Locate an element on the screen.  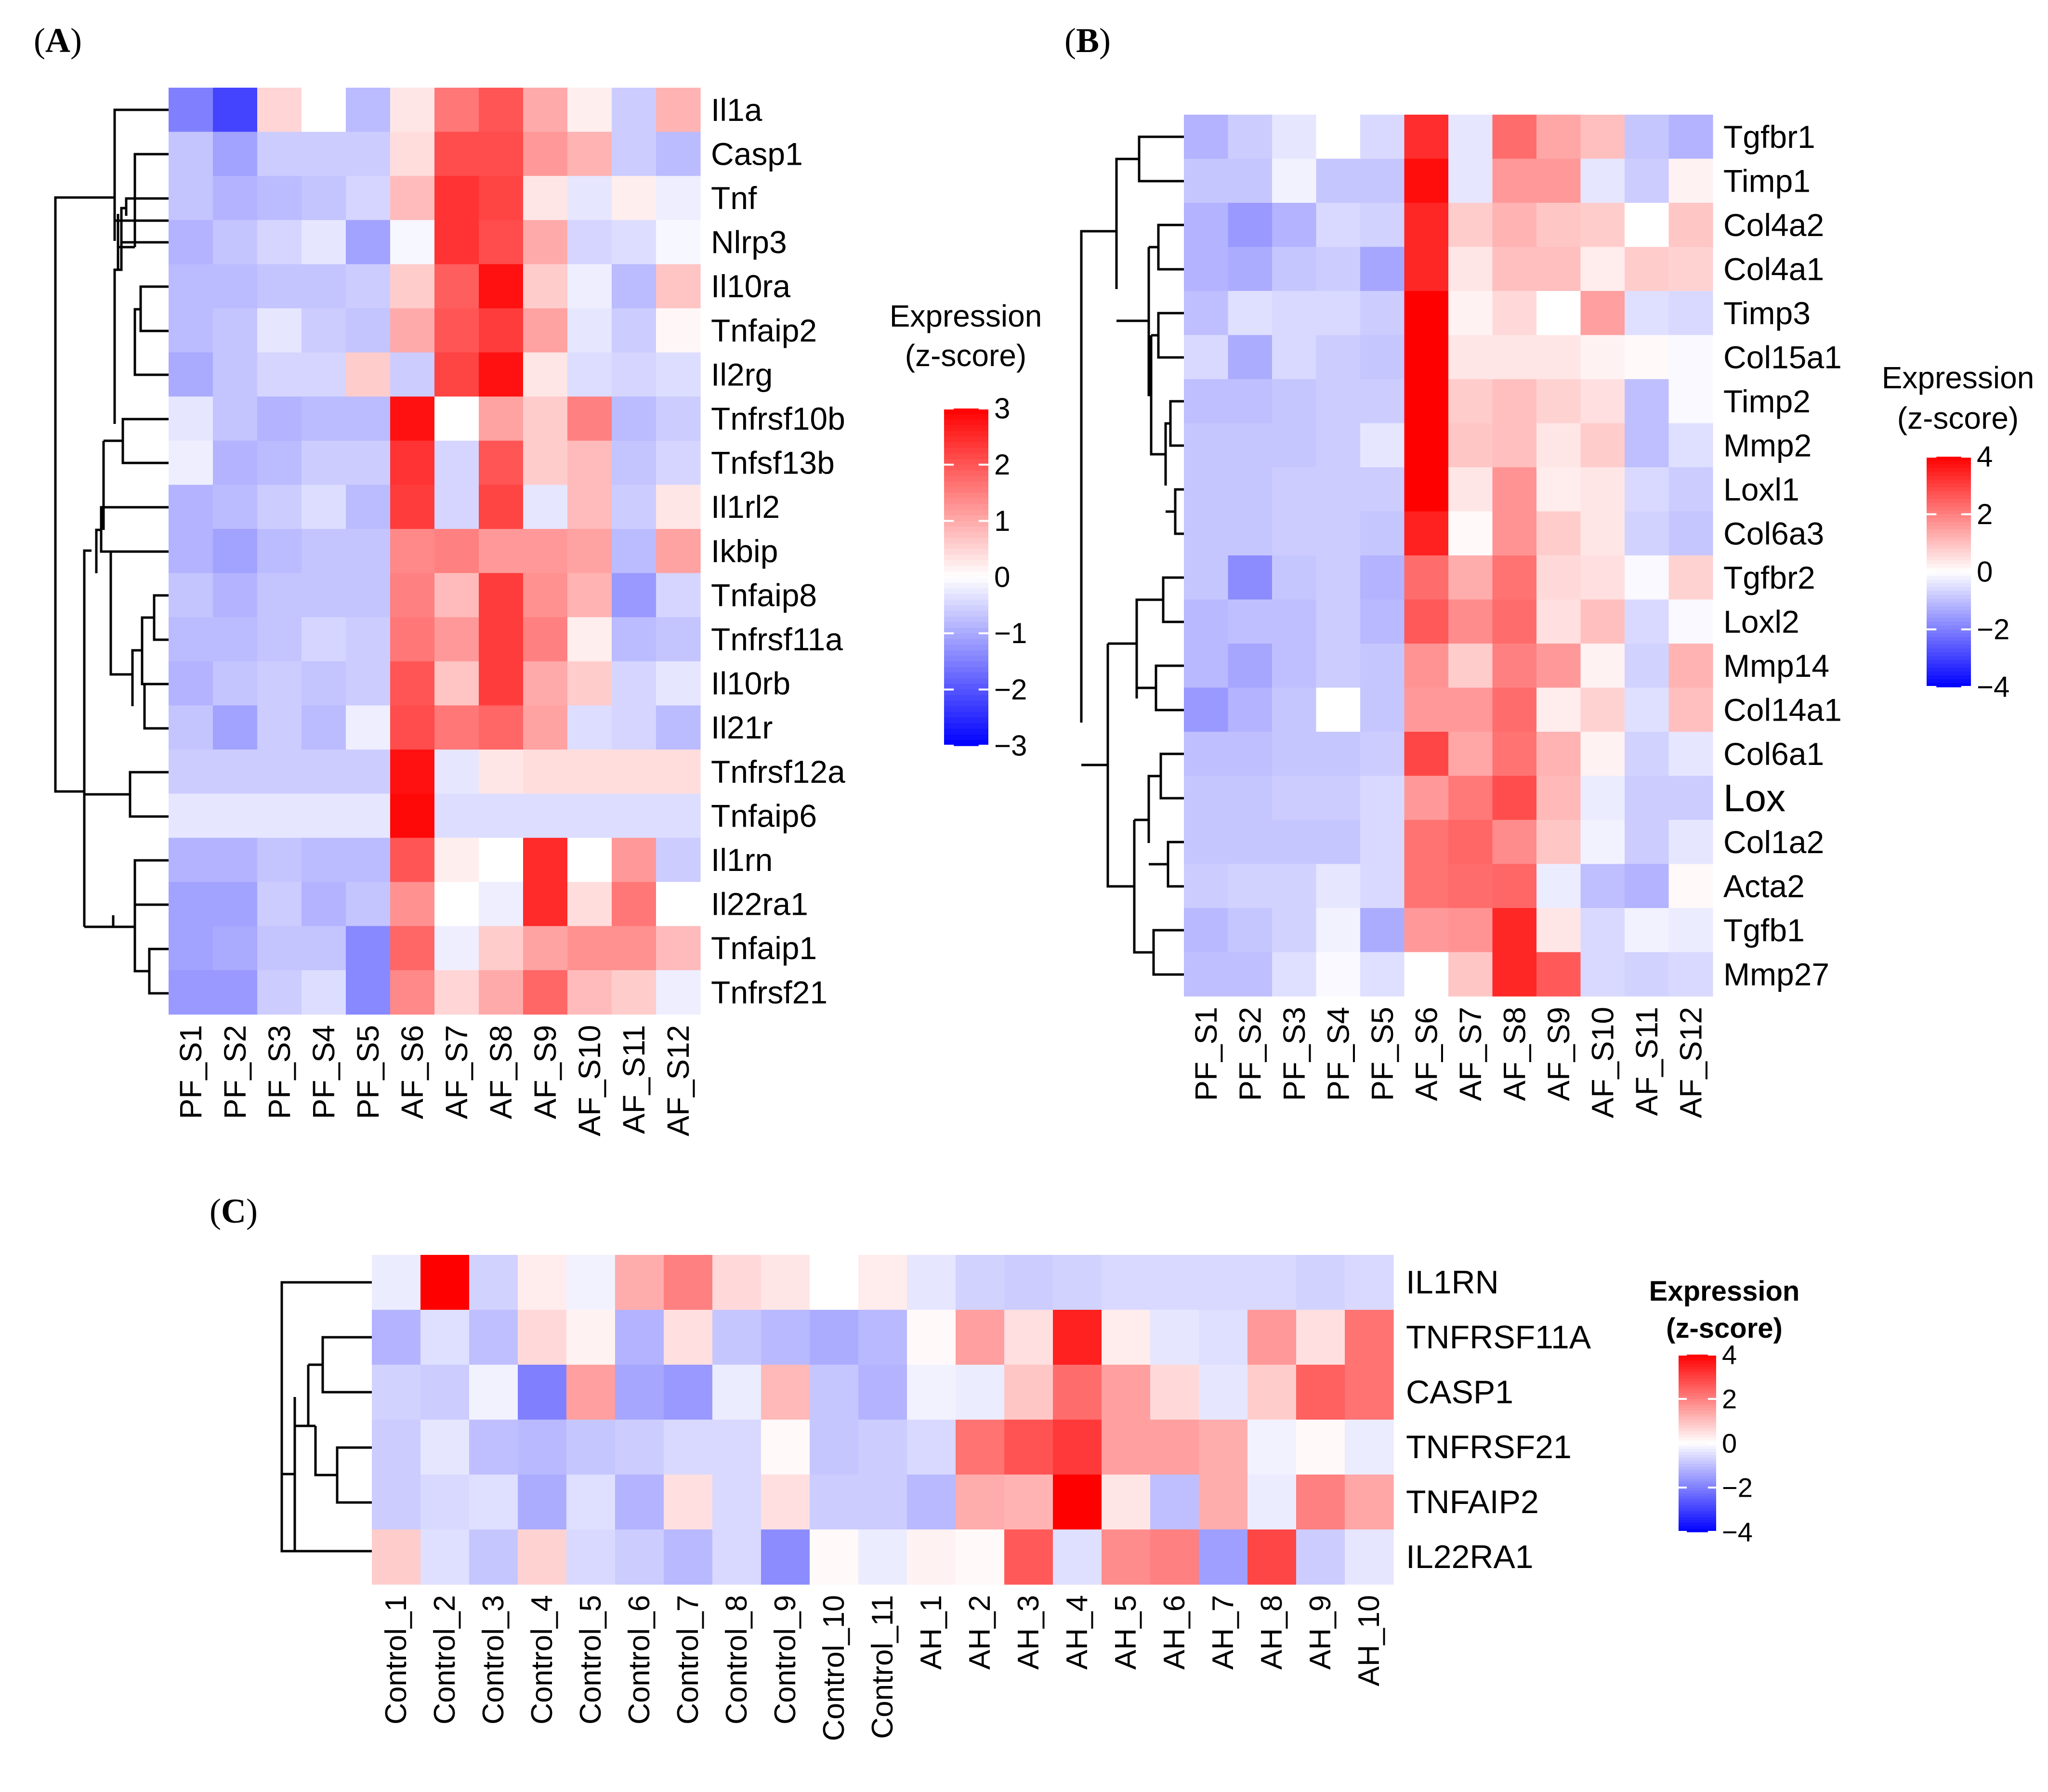
panel-c-cell-r5-c0 is located at coordinates (396, 1557).